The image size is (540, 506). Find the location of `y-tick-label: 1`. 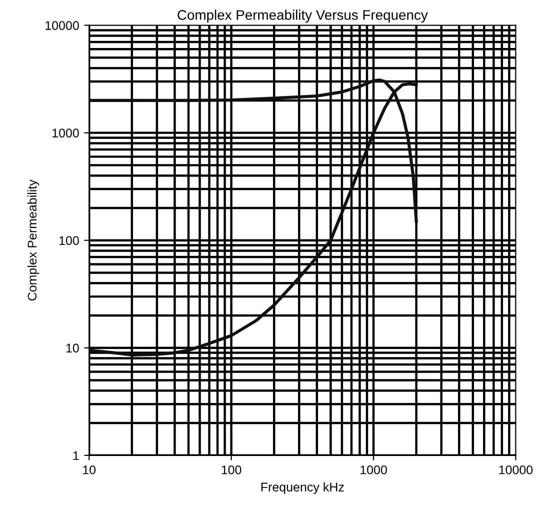

y-tick-label: 1 is located at coordinates (76, 455).